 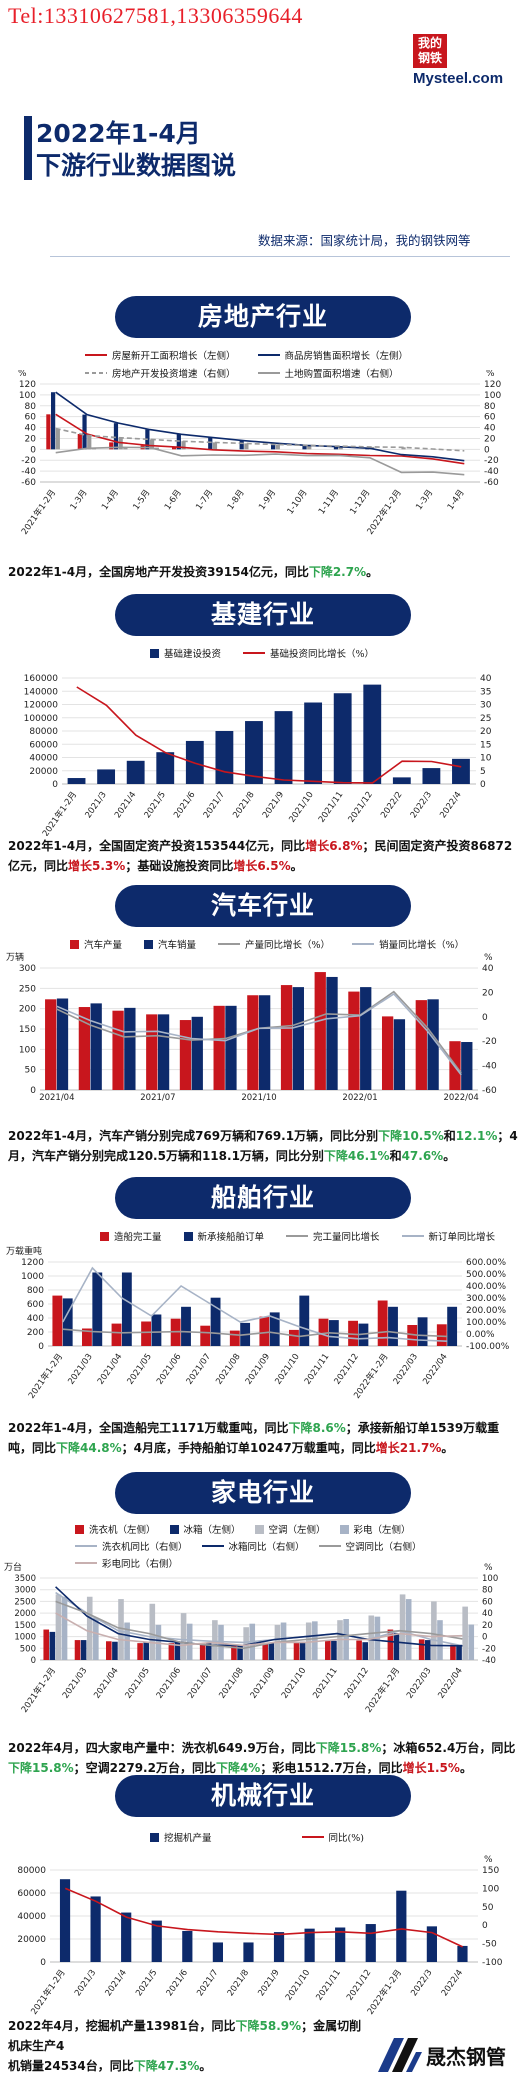 I want to click on x-tick-label: 2022/03, so click(x=406, y=1369).